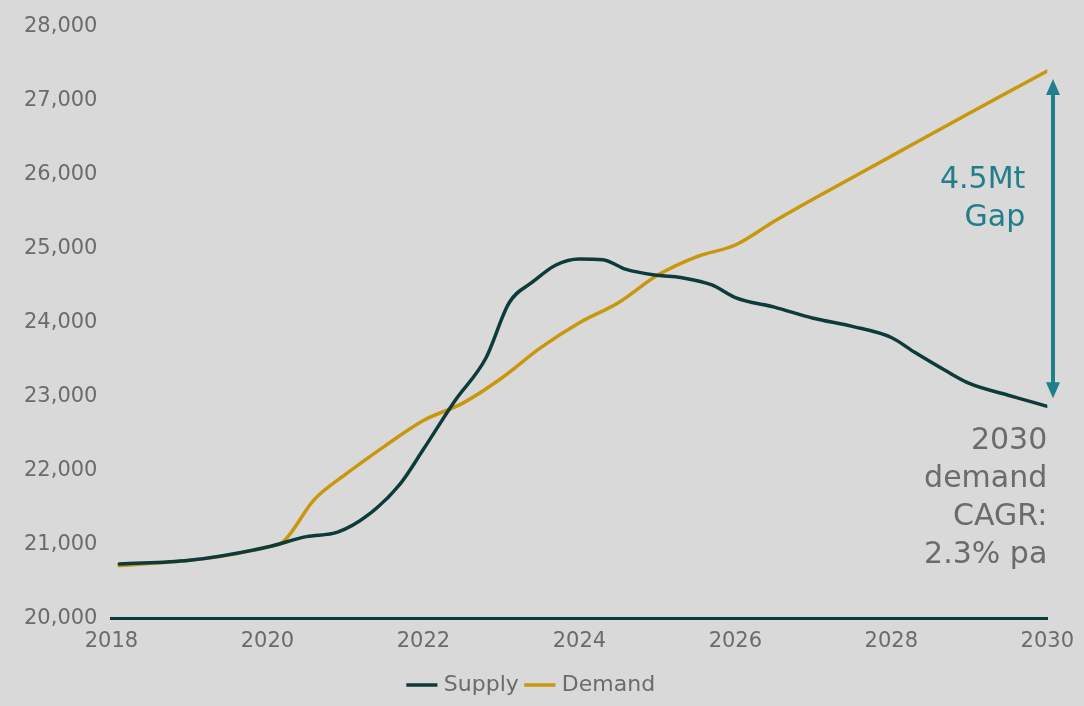  I want to click on y-tick-label: 24,000, so click(61, 321).